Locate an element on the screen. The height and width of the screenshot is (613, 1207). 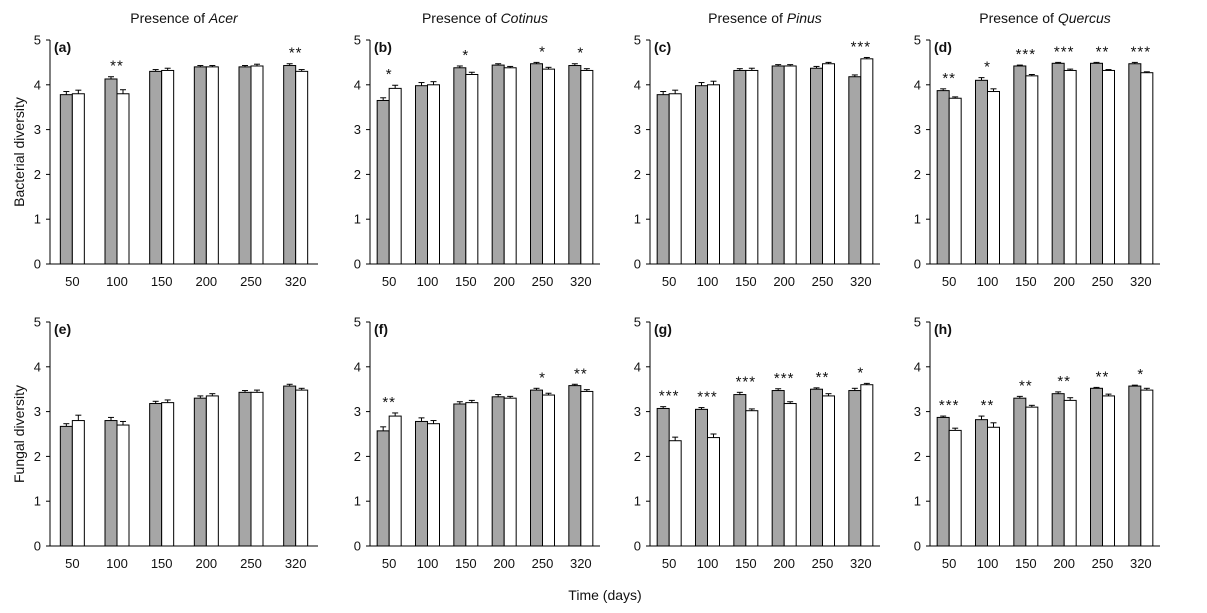
panel: 0 1 2 3 4 5 (b) 50 * 100 150 * 200 250 * 320 * is located at coordinates (477, 161).